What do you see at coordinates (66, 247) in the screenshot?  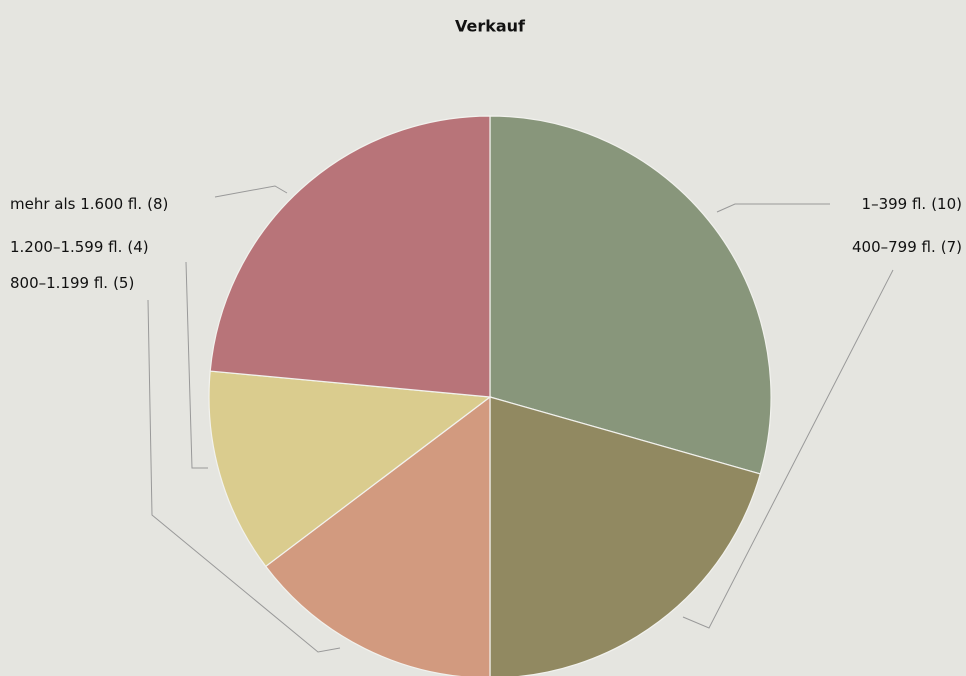 I see `category-label: 1.200–1.599 fl.` at bounding box center [66, 247].